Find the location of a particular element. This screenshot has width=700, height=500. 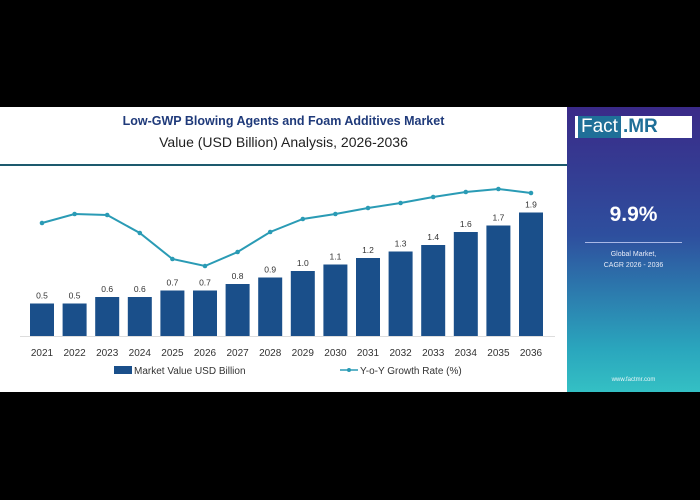

x-tick-label: 2036 is located at coordinates (531, 353).